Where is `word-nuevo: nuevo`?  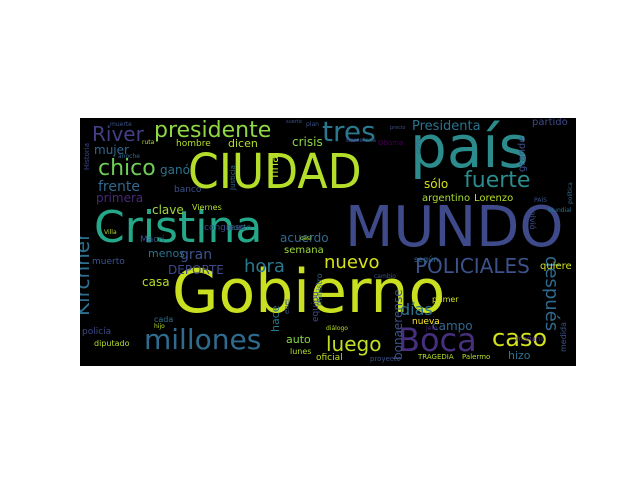 word-nuevo: nuevo is located at coordinates (352, 262).